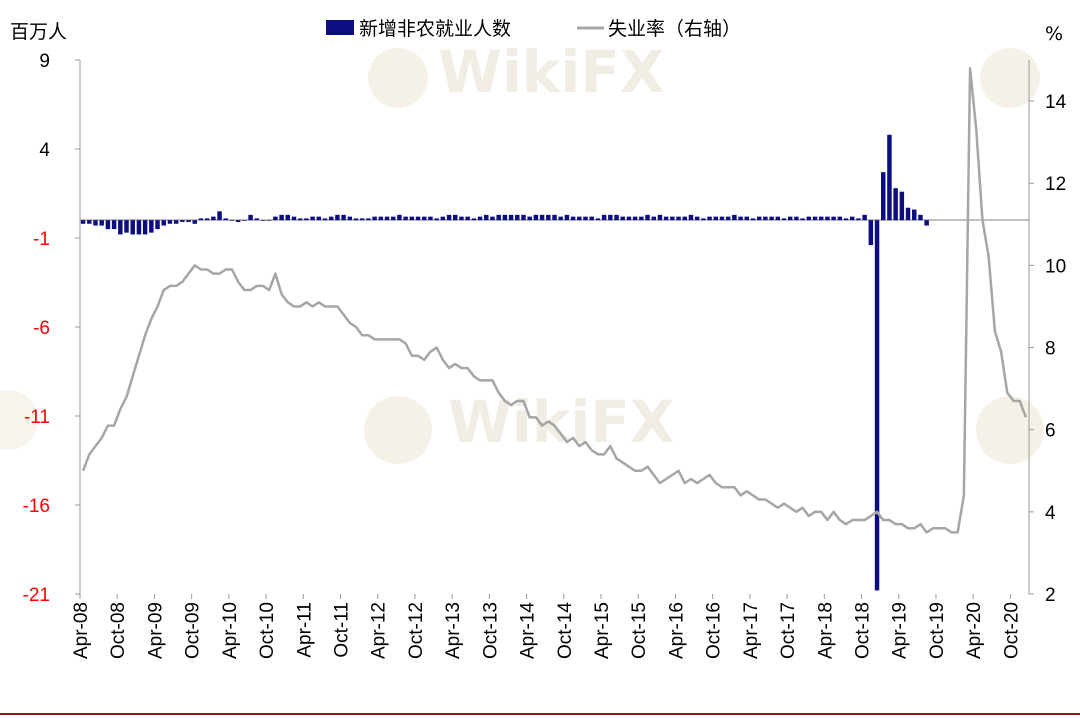 This screenshot has width=1080, height=718. What do you see at coordinates (51, 328) in the screenshot?
I see `left-axis-ticks: 9 4 -1 -6 -11 -16 -21` at bounding box center [51, 328].